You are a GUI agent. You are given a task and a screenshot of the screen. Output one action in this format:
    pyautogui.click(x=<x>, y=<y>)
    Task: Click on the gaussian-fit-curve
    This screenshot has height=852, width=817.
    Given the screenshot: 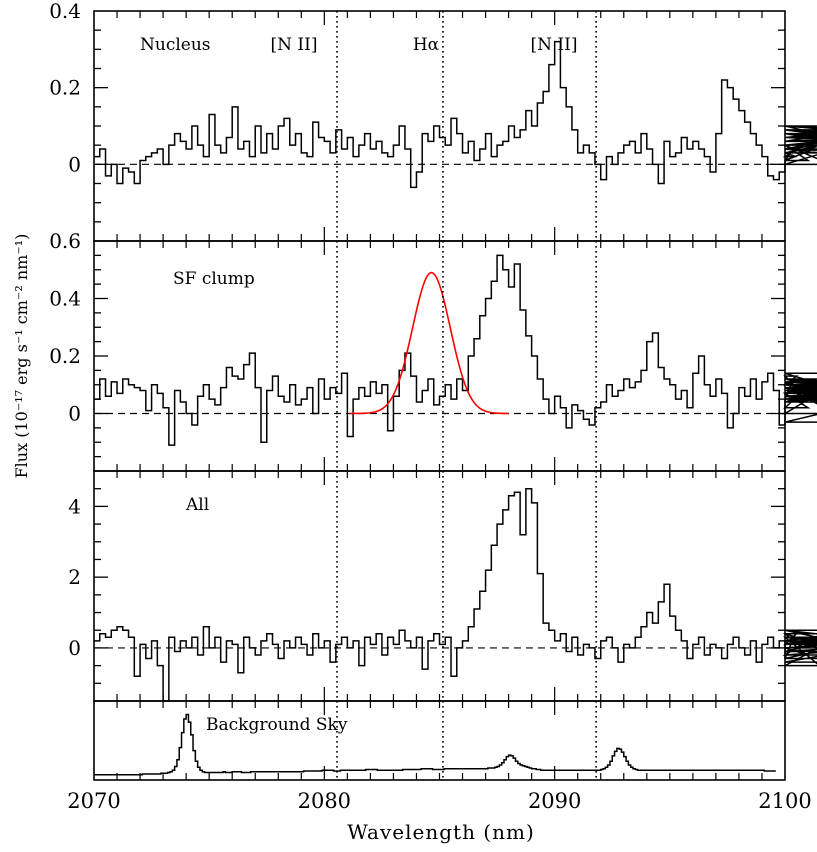 What is the action you would take?
    pyautogui.click(x=429, y=343)
    